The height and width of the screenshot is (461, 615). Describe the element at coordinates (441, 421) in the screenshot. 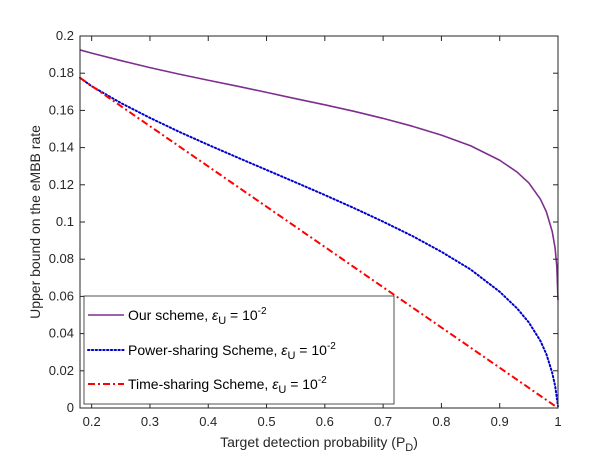

I see `x-tick-label: 0.8` at that location.